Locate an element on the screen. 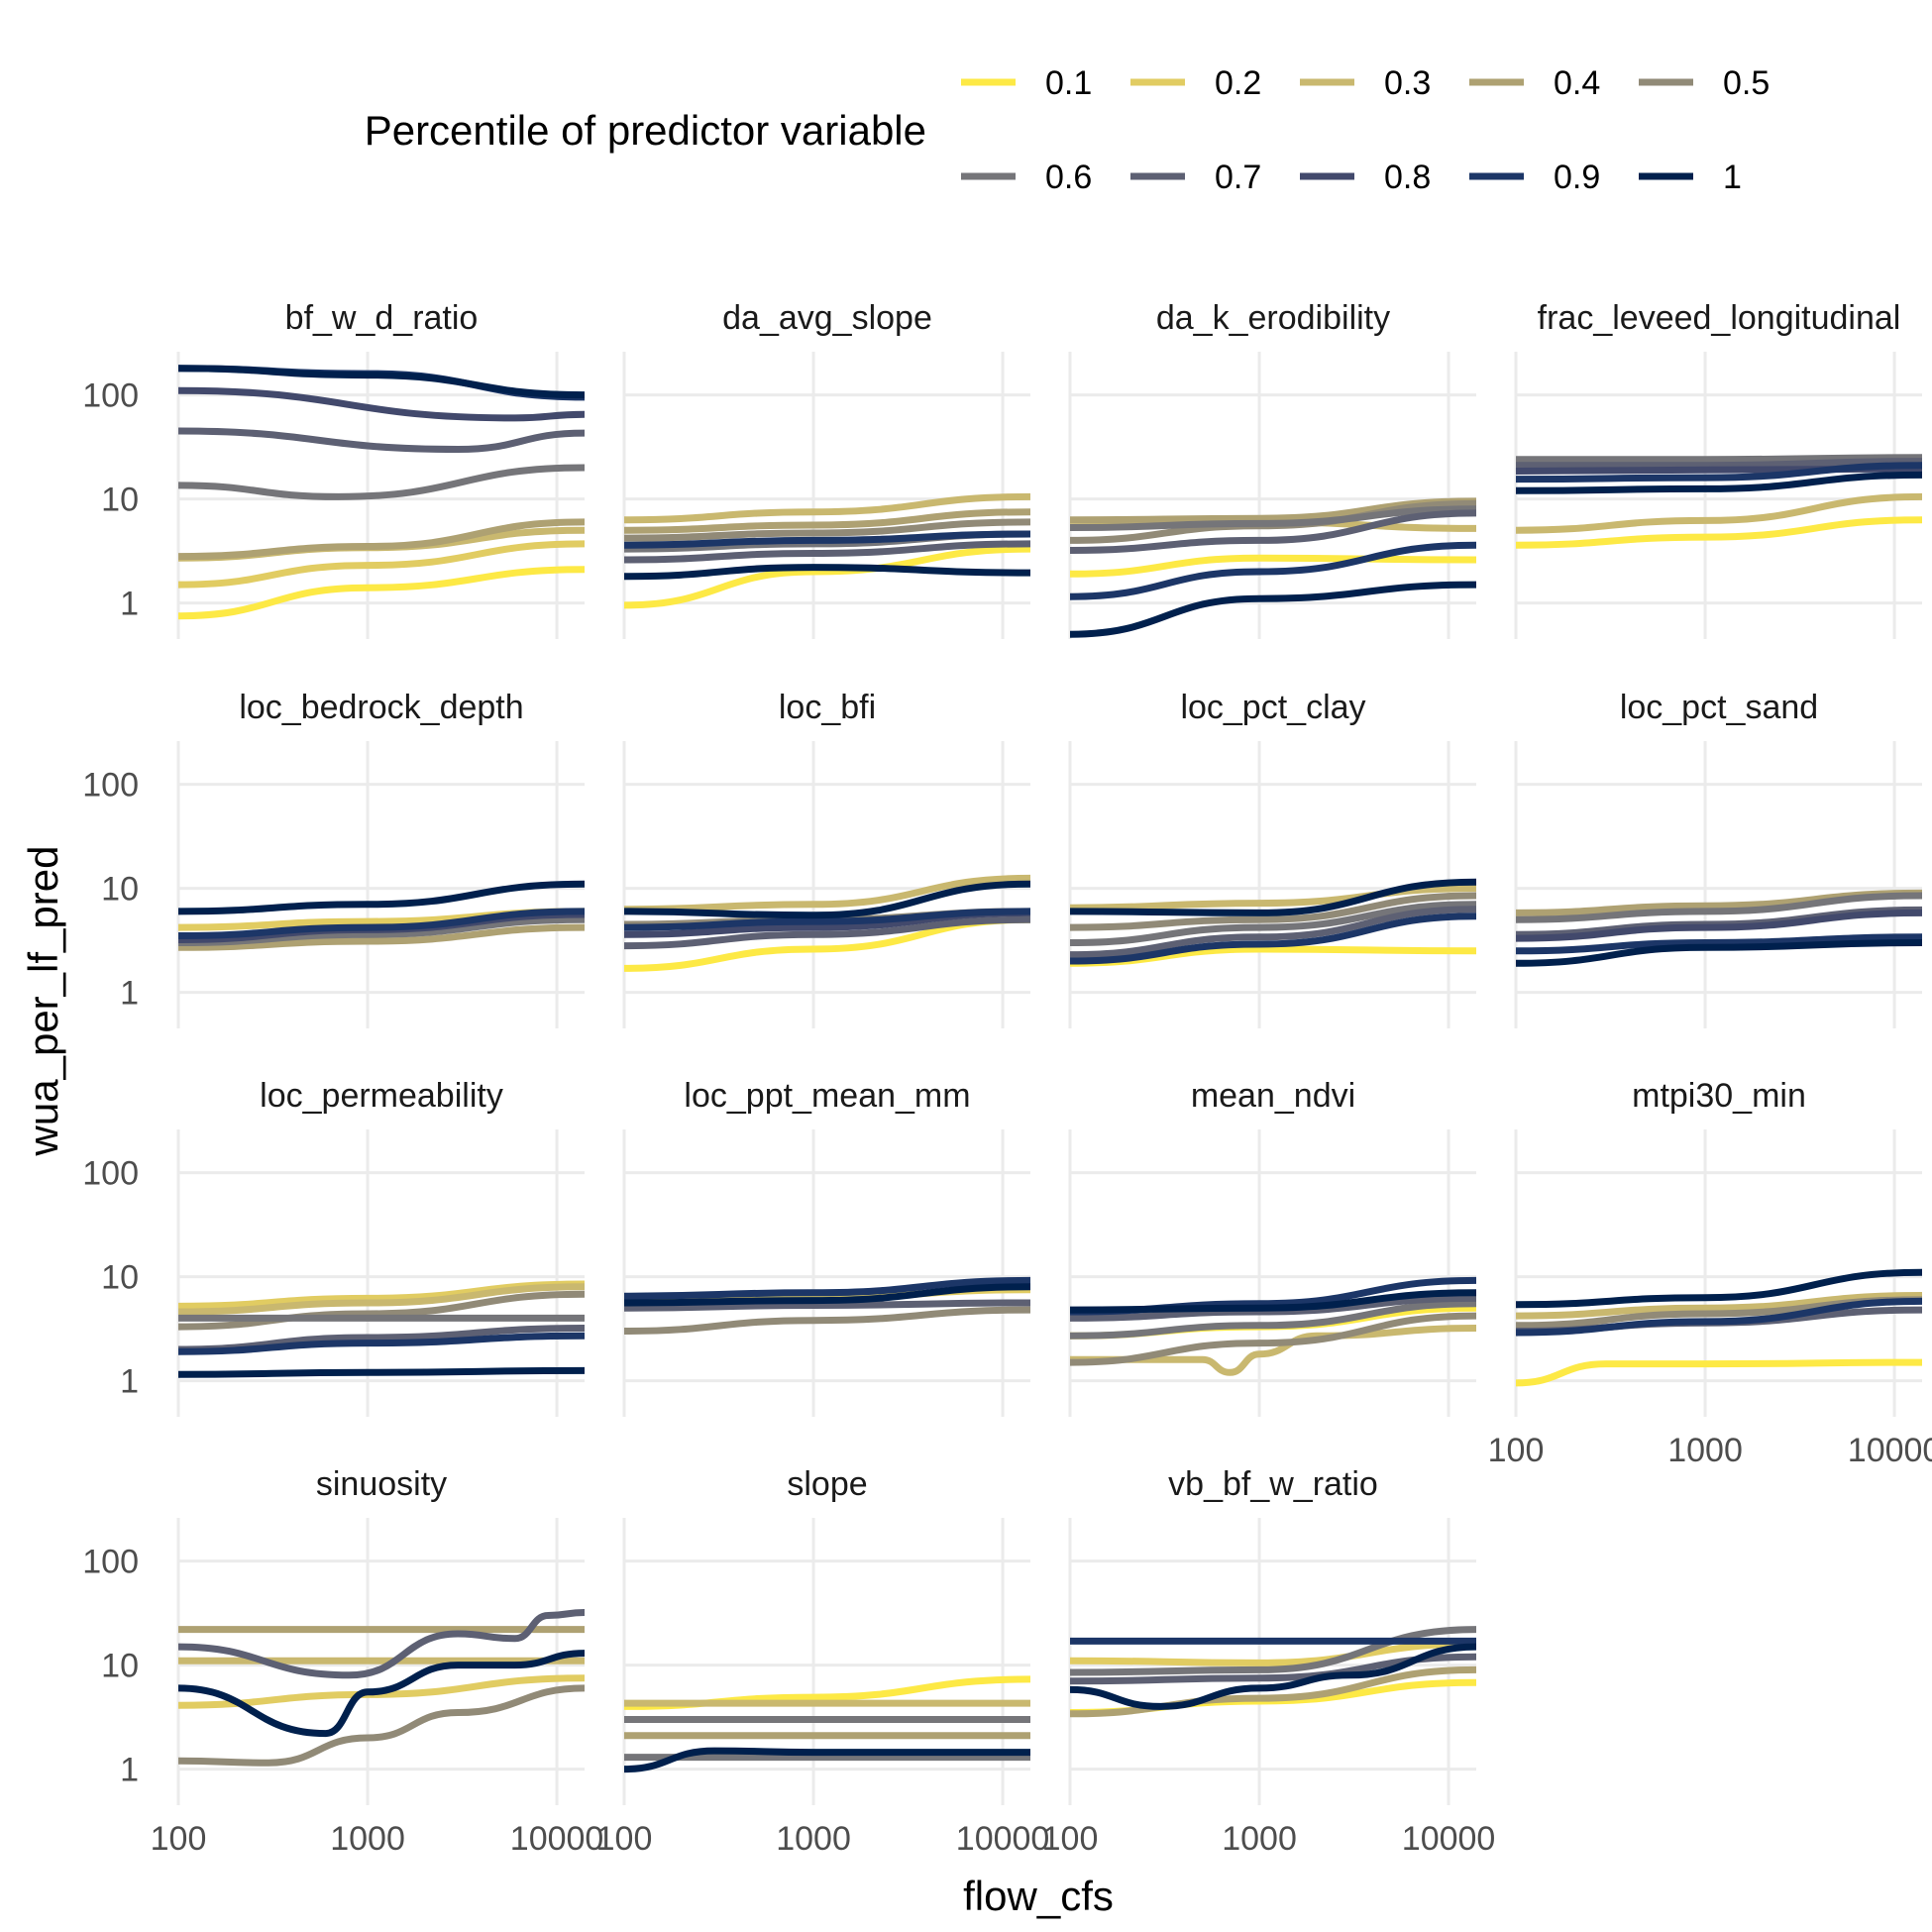 The height and width of the screenshot is (1932, 1932). panel-sinuosity: sinuosity 1 10 100 100 1000 10000 is located at coordinates (343, 1661).